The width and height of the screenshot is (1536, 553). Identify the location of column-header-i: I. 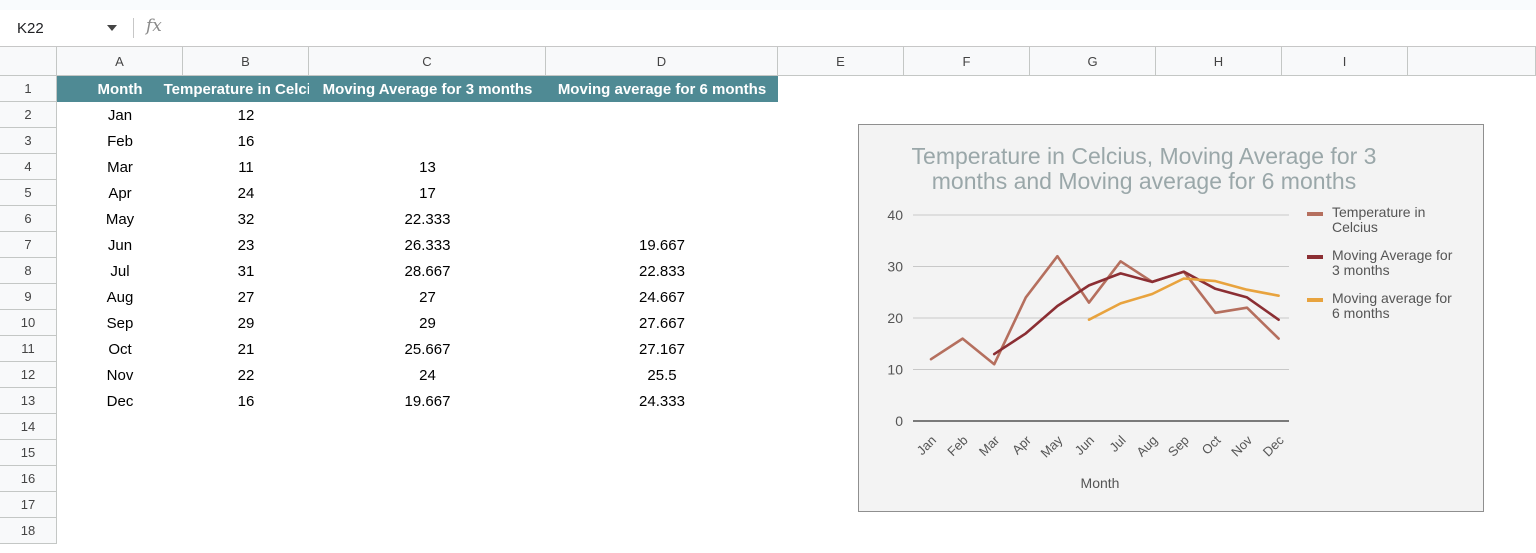
(1345, 61).